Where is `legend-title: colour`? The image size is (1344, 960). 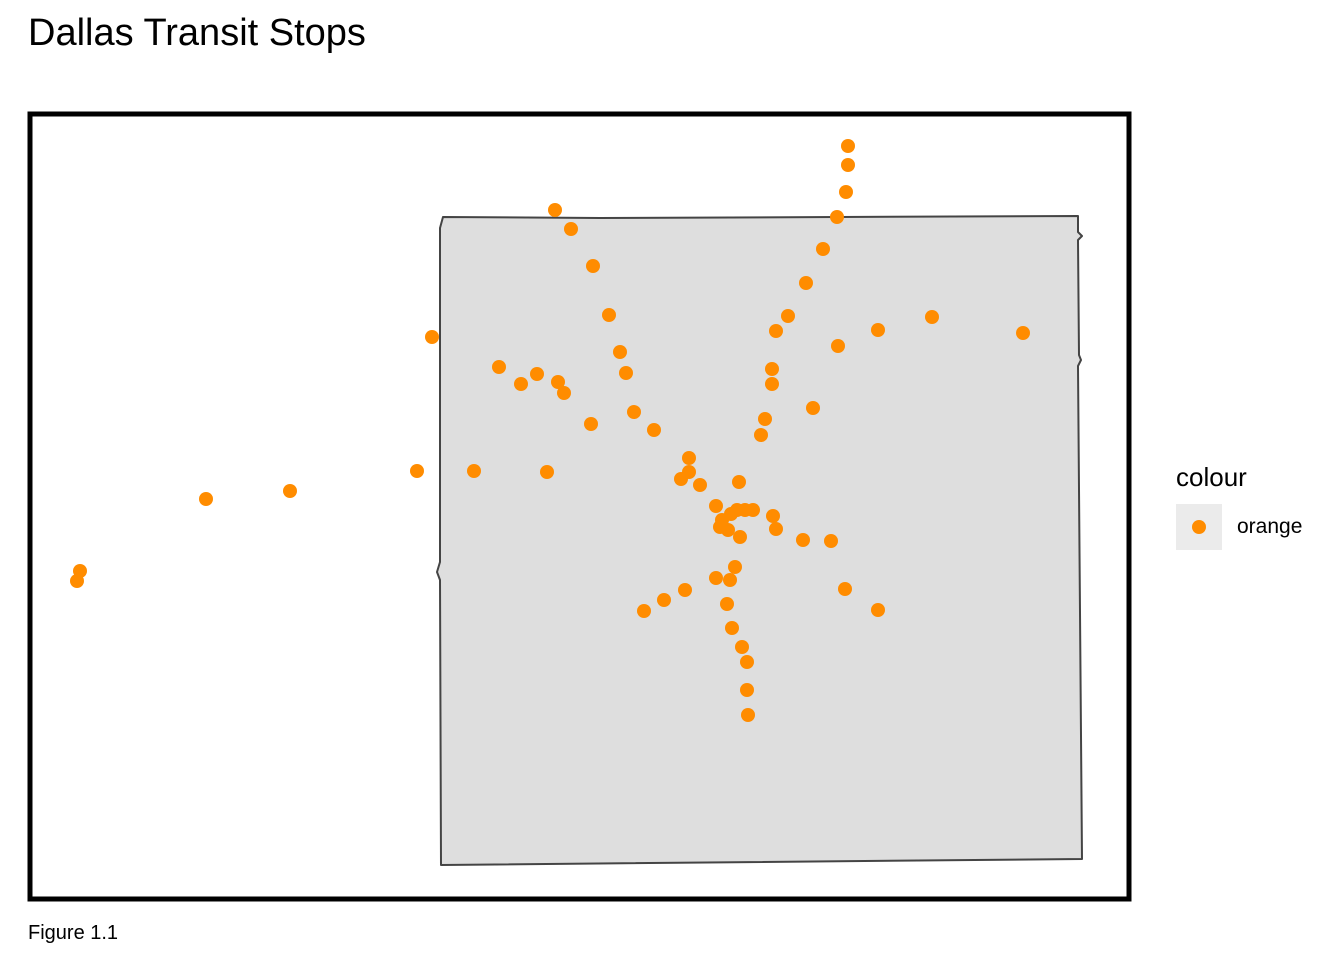
legend-title: colour is located at coordinates (1211, 477).